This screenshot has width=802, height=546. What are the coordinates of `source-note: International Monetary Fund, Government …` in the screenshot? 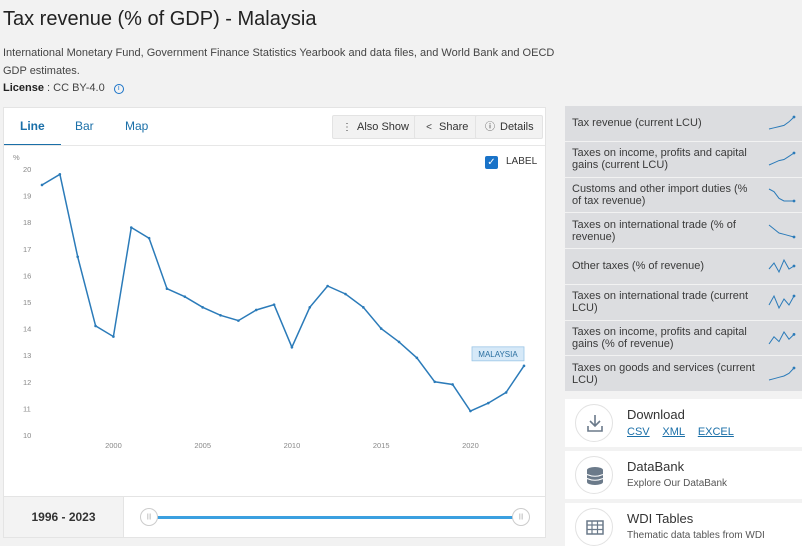 It's located at (279, 62).